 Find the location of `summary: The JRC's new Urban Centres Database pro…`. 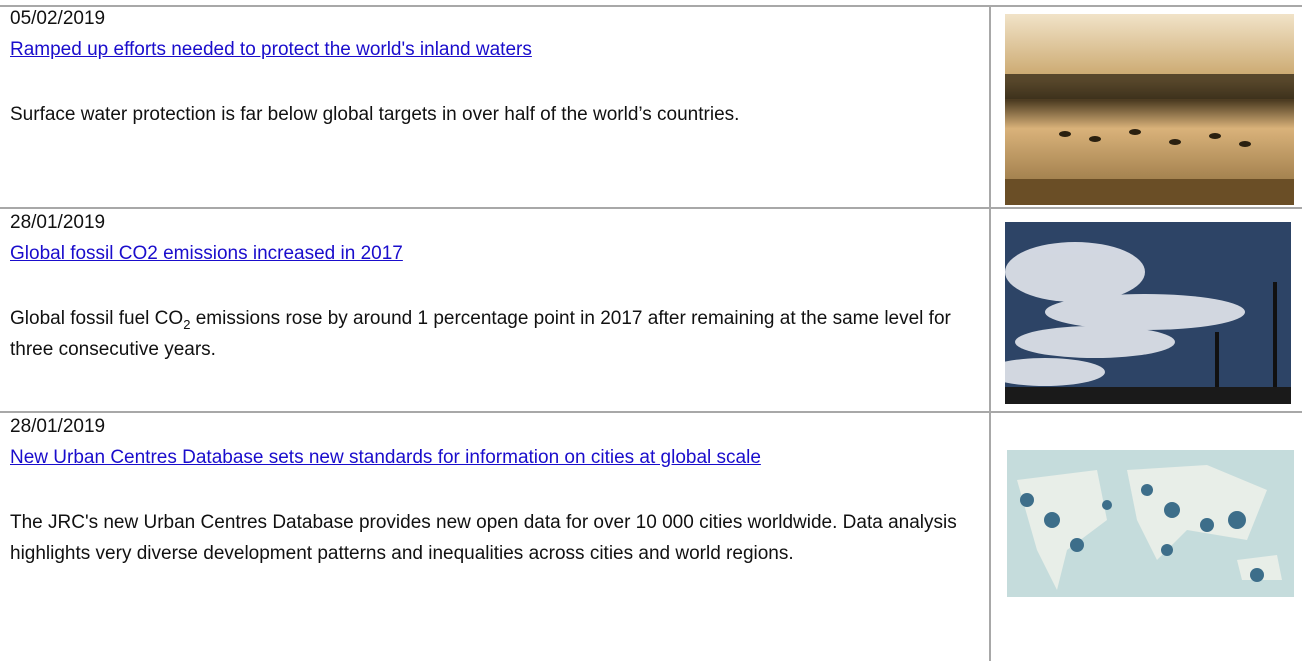

summary: The JRC's new Urban Centres Database pro… is located at coordinates (483, 538).